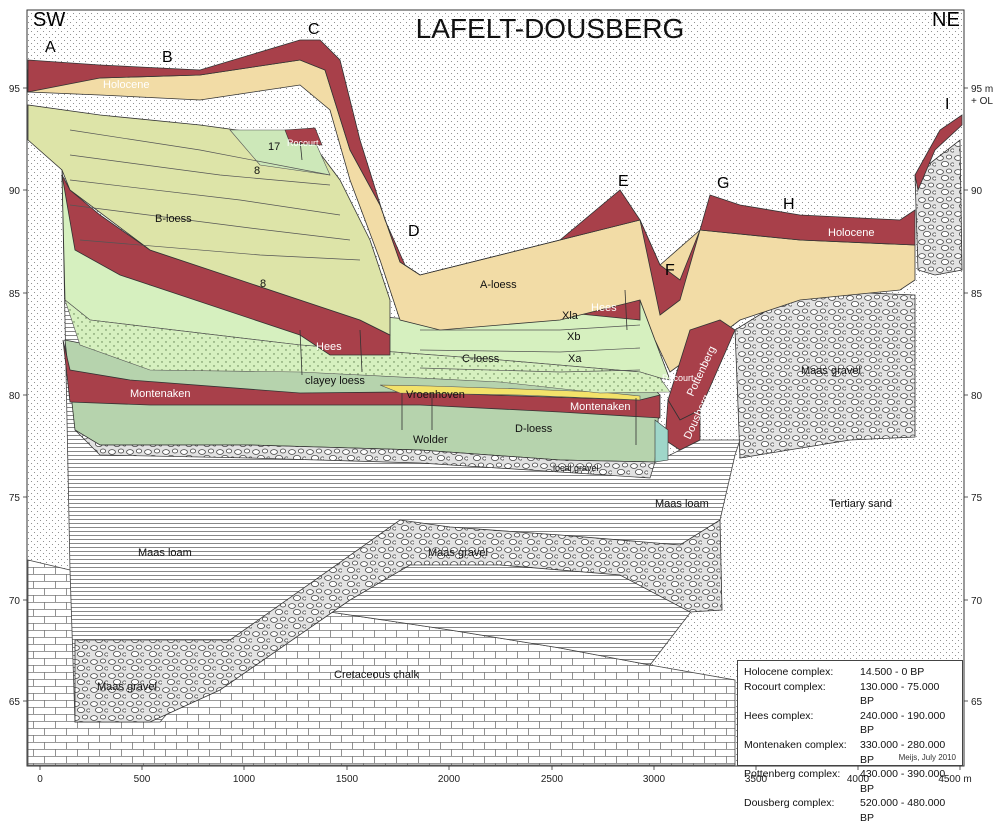 Image resolution: width=1000 pixels, height=826 pixels. Describe the element at coordinates (376, 675) in the screenshot. I see `label-cretaceous-chalk: Cretaceous chalk` at that location.